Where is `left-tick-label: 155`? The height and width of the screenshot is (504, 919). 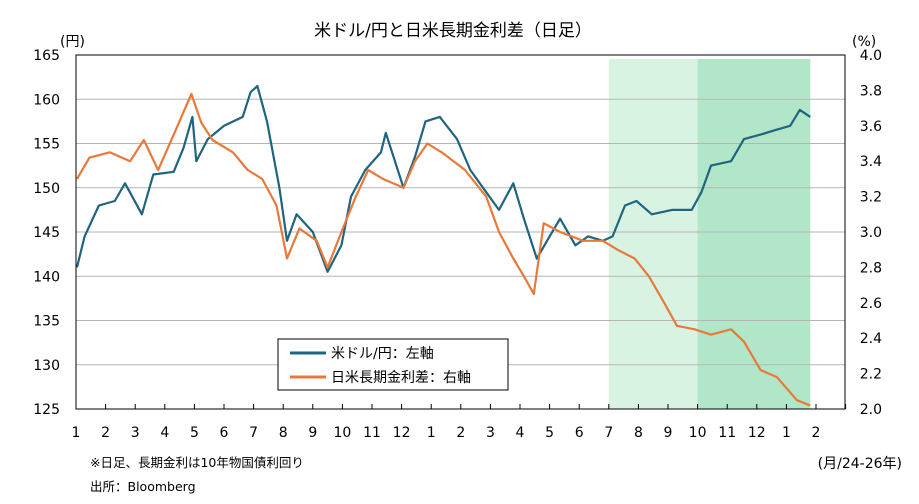 left-tick-label: 155 is located at coordinates (46, 145).